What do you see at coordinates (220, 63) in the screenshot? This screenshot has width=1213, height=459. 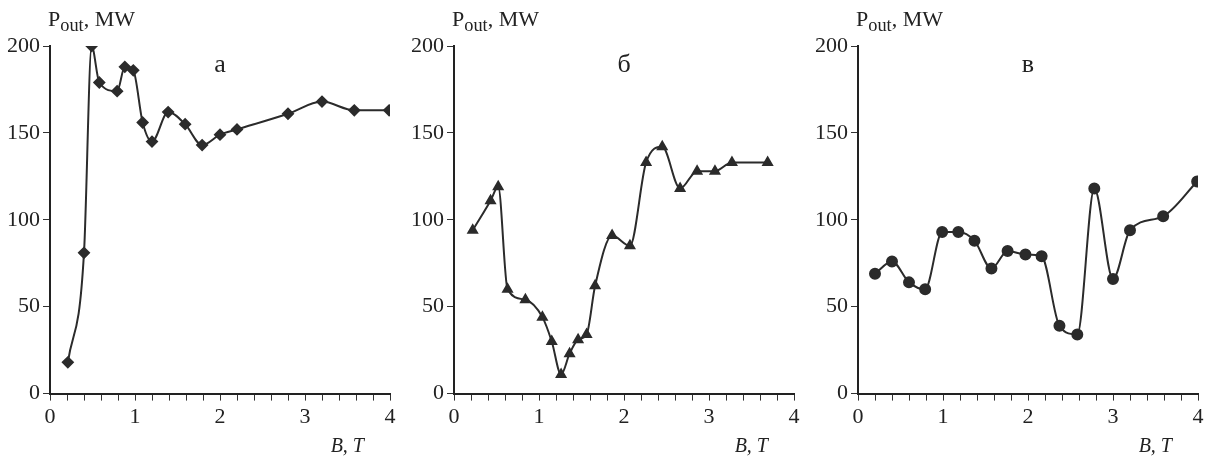 I see `annotation: а` at bounding box center [220, 63].